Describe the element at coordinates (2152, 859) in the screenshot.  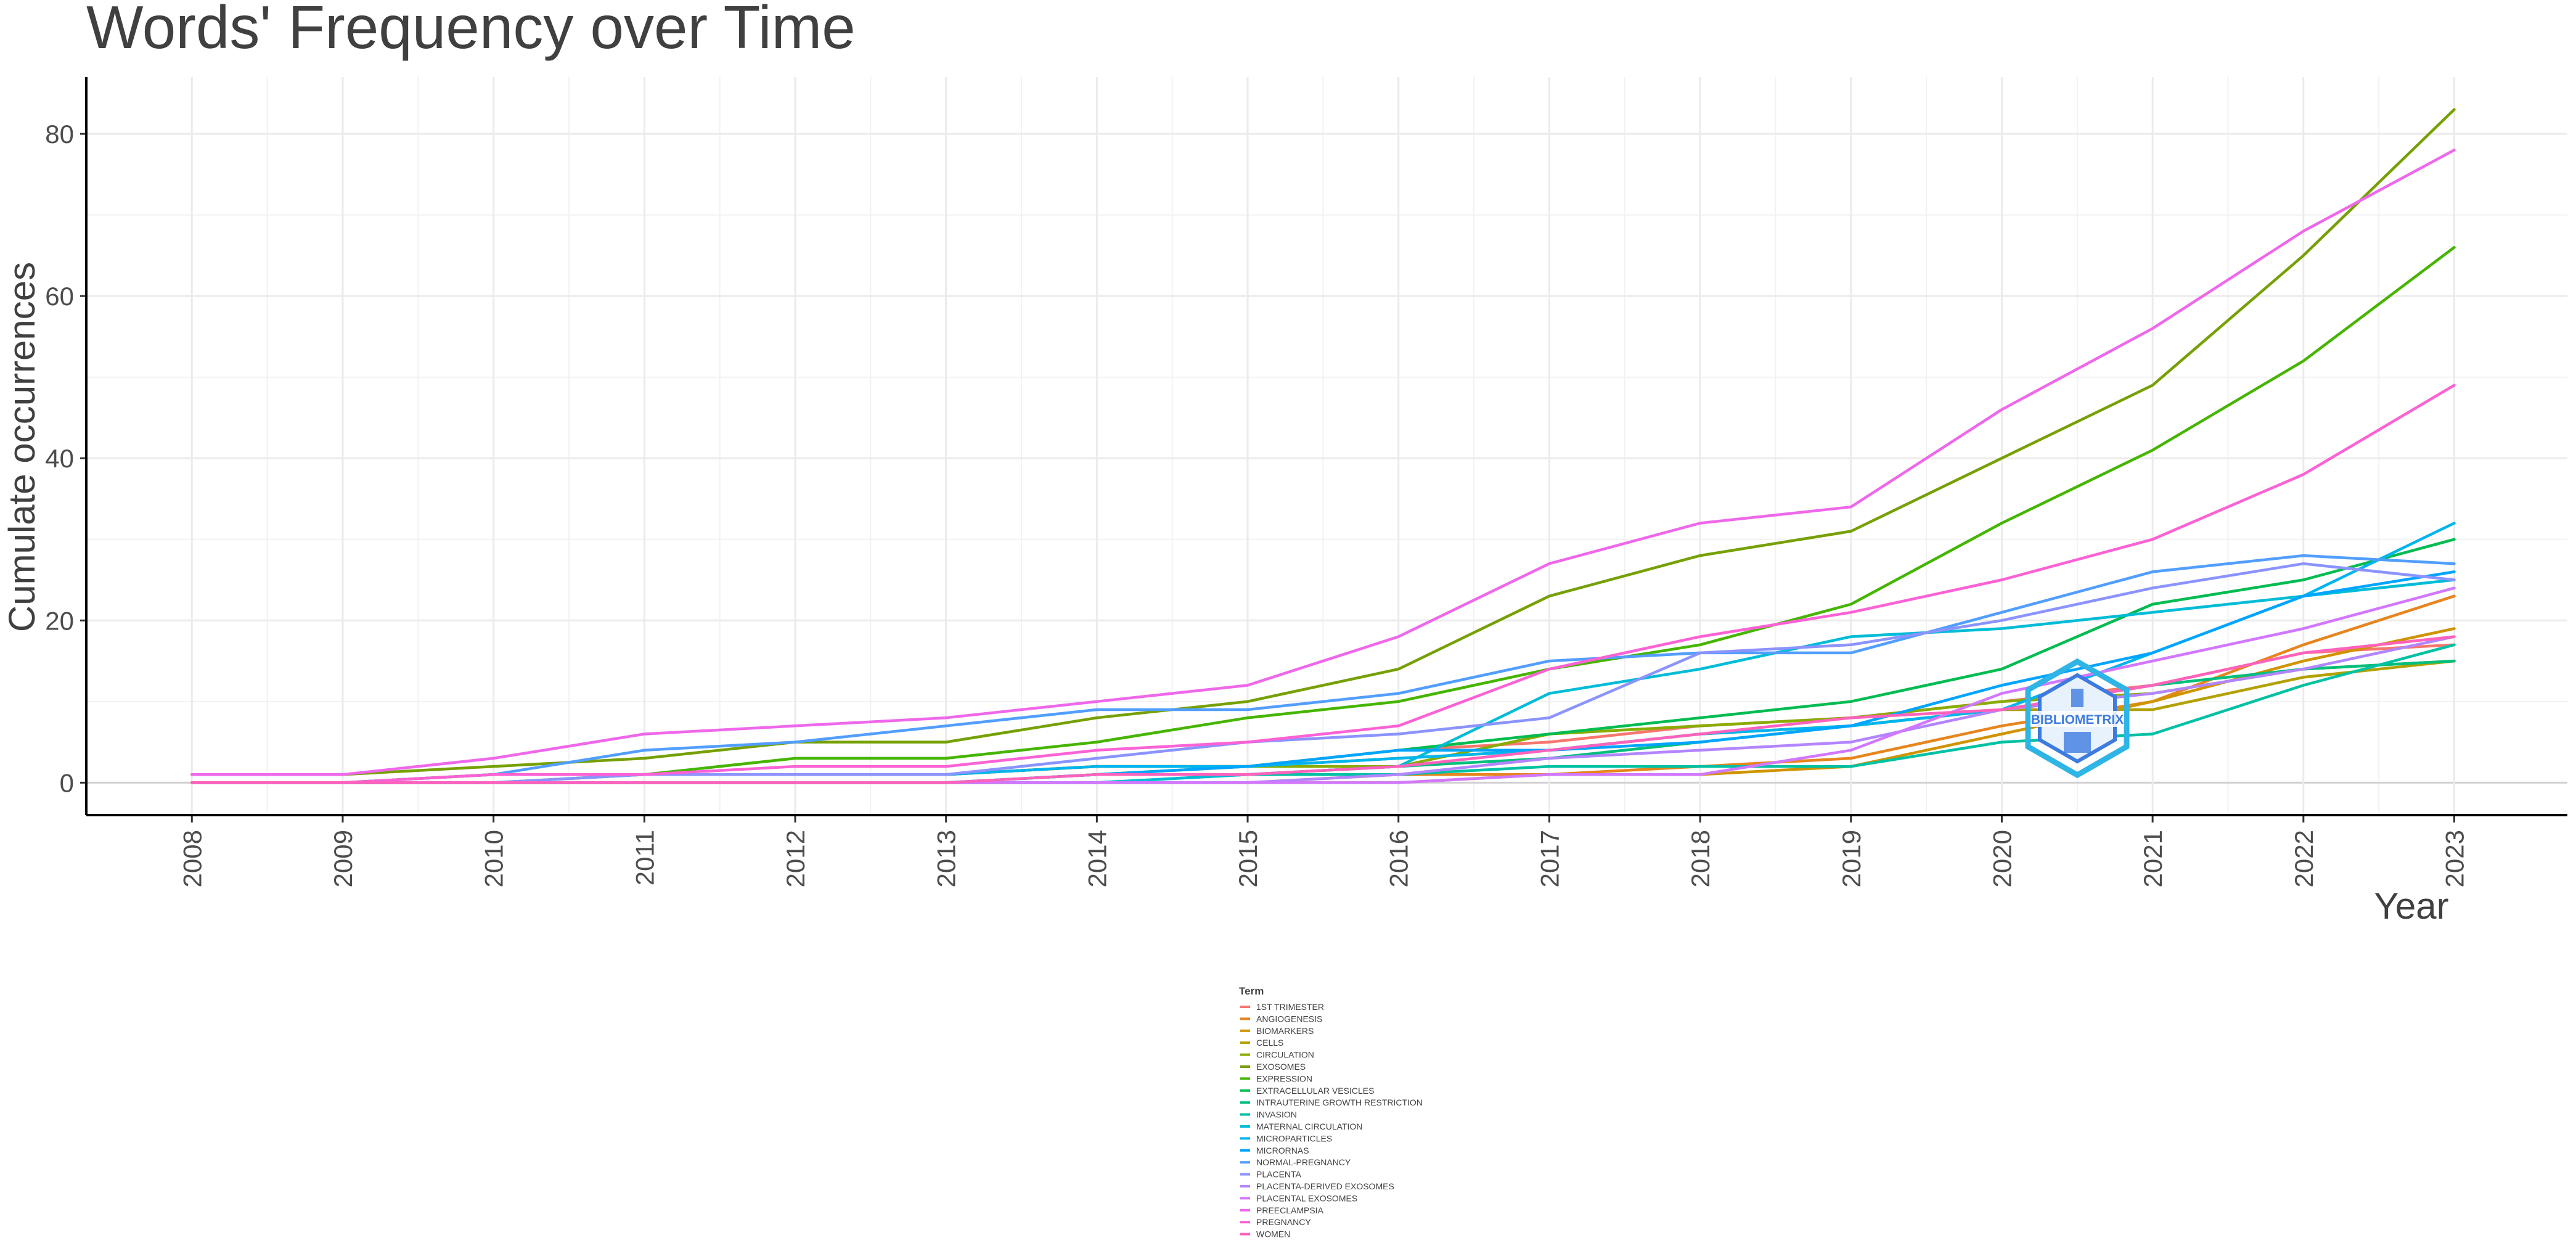
I see `x-tick-label: 2021` at that location.